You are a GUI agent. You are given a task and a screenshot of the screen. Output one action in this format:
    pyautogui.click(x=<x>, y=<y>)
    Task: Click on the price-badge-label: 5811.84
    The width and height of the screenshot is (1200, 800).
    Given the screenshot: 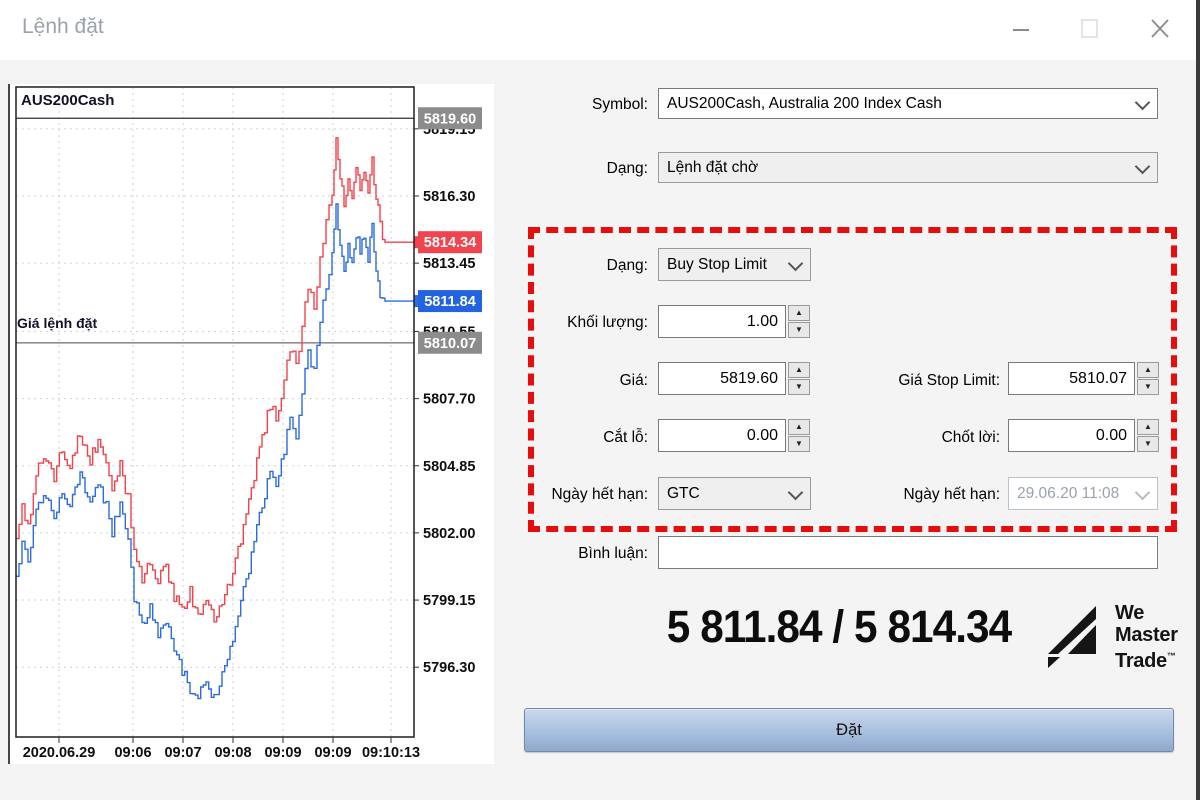 What is the action you would take?
    pyautogui.click(x=450, y=302)
    